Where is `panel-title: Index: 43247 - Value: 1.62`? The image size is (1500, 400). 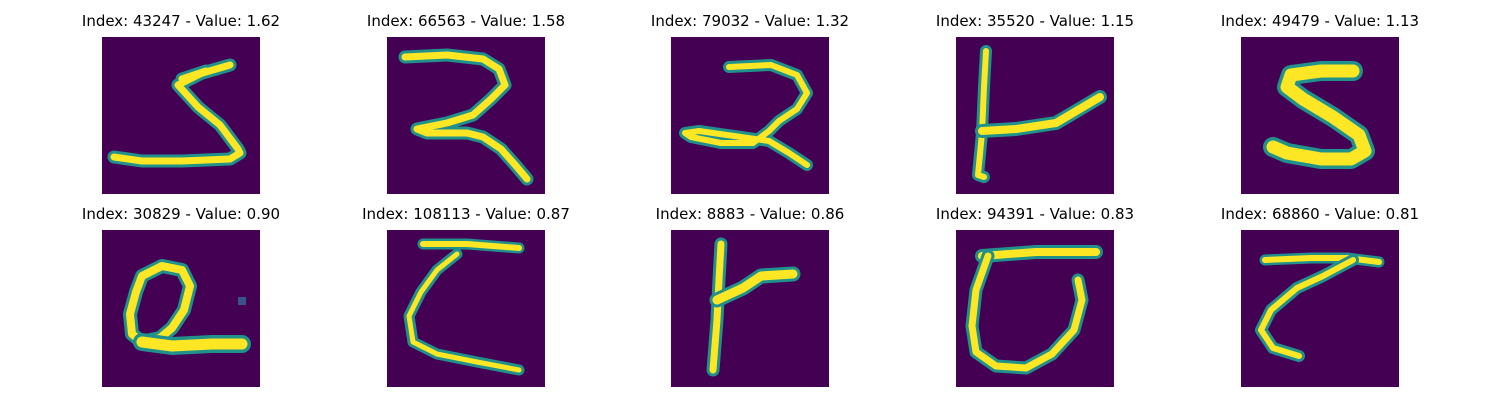 panel-title: Index: 43247 - Value: 1.62 is located at coordinates (181, 21).